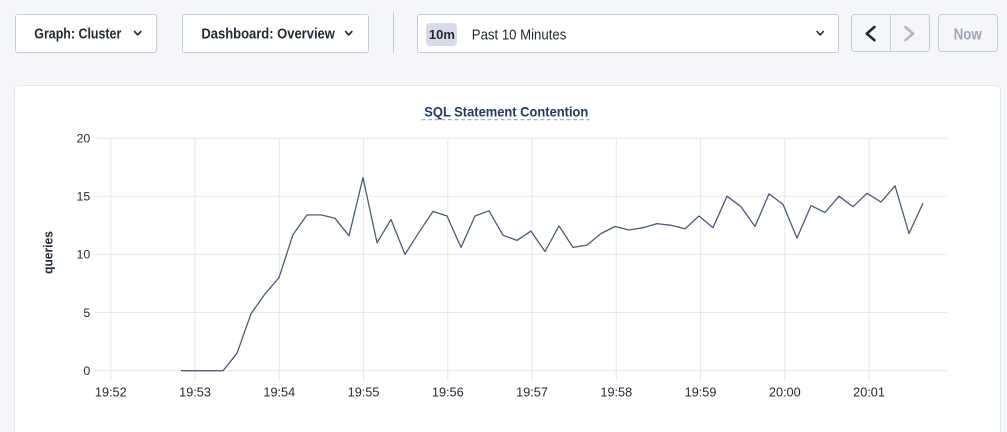 The width and height of the screenshot is (1007, 432). What do you see at coordinates (84, 255) in the screenshot?
I see `svg-text: 10` at bounding box center [84, 255].